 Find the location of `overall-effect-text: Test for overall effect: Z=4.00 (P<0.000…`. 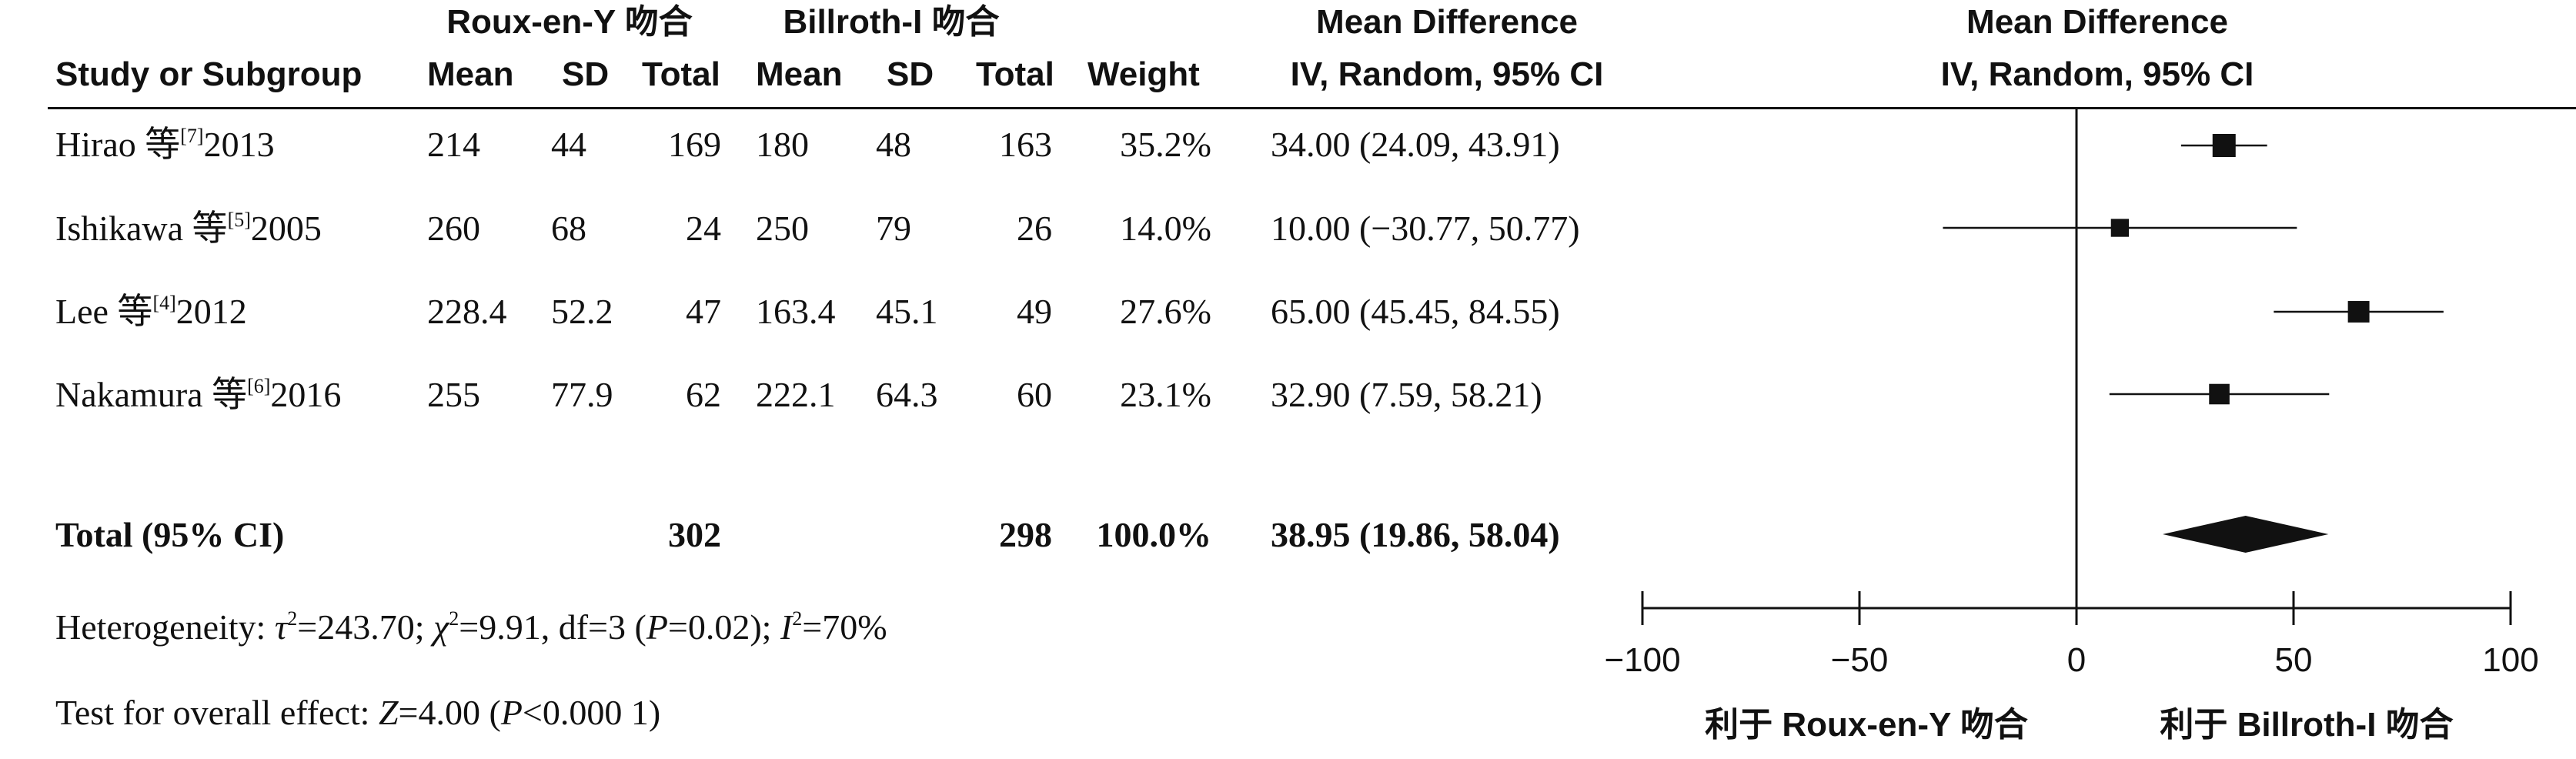

overall-effect-text: Test for overall effect: Z=4.00 (P<0.000… is located at coordinates (358, 712).